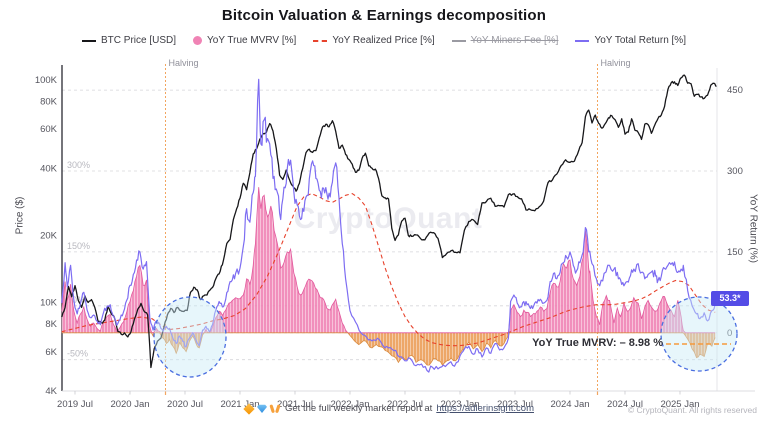  What do you see at coordinates (185, 404) in the screenshot?
I see `x-axis-tick-label: 2020 Jul` at bounding box center [185, 404].